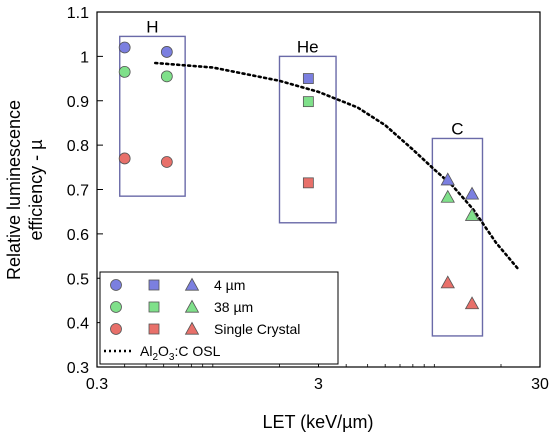 The width and height of the screenshot is (550, 438). I want to click on y-axis: 0.3 0.4 0.5 0.6 0.7 0.8 0.9 1 1.1, so click(85, 191).